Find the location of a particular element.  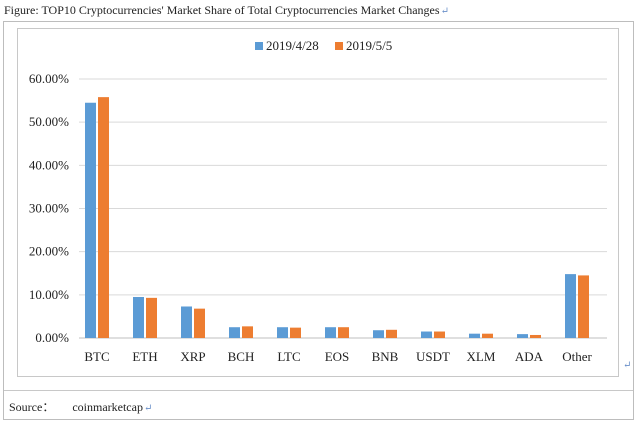

source-line: Source： coinmarketcap↵ is located at coordinates (80, 406).